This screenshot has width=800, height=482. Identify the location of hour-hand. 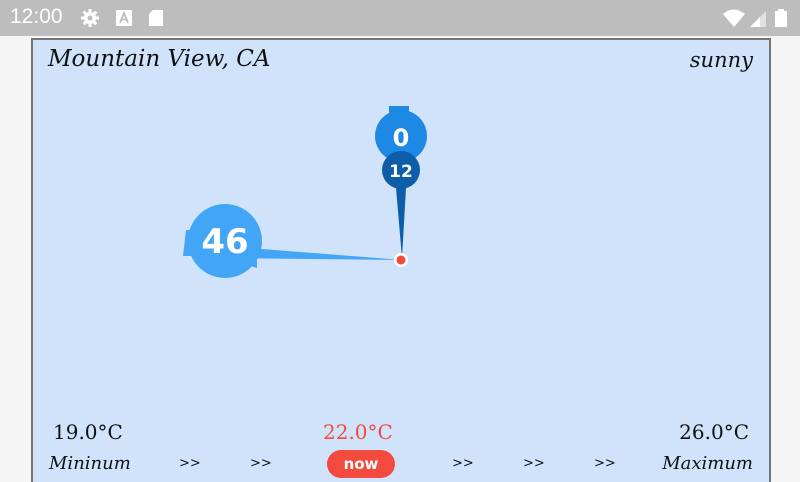
(401, 223).